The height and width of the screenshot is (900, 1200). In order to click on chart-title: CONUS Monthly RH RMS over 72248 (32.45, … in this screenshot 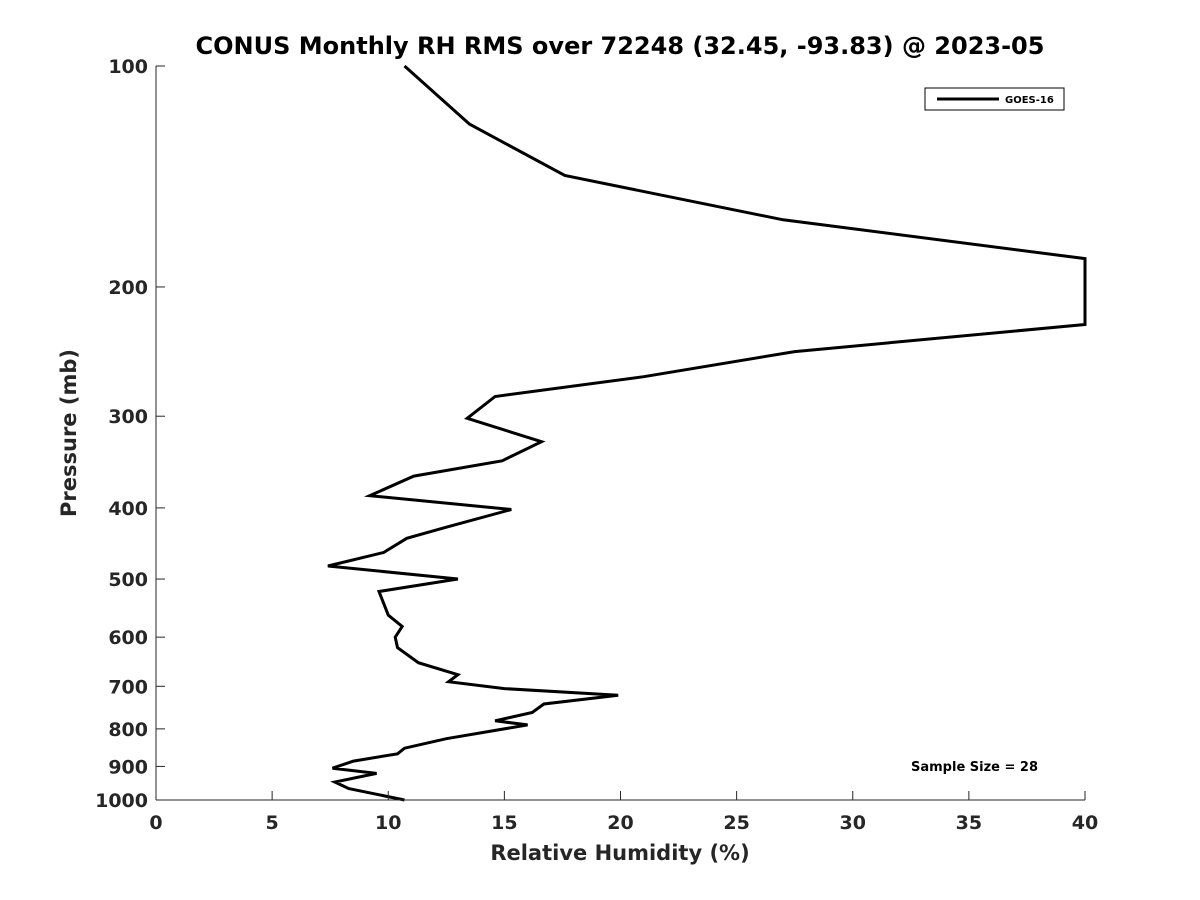, I will do `click(620, 46)`.